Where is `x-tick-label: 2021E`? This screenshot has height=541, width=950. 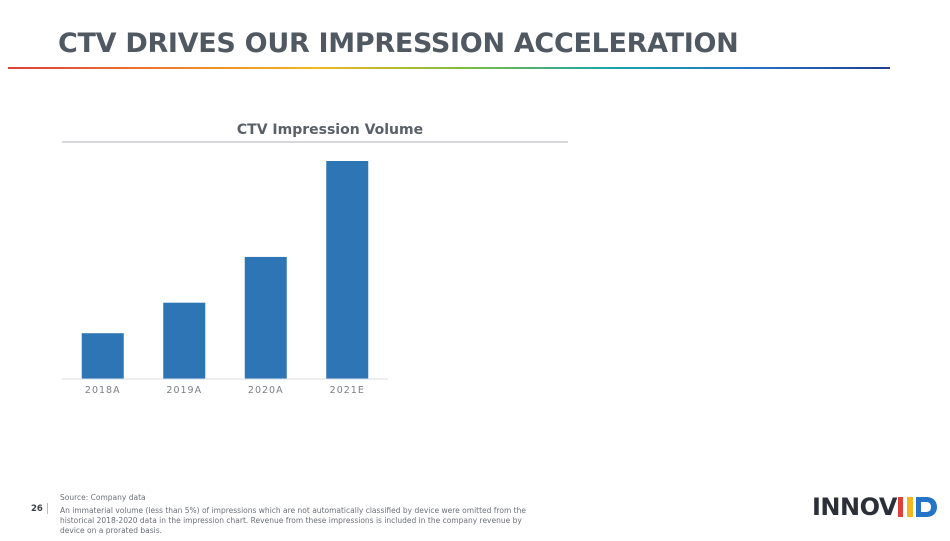 x-tick-label: 2021E is located at coordinates (347, 390).